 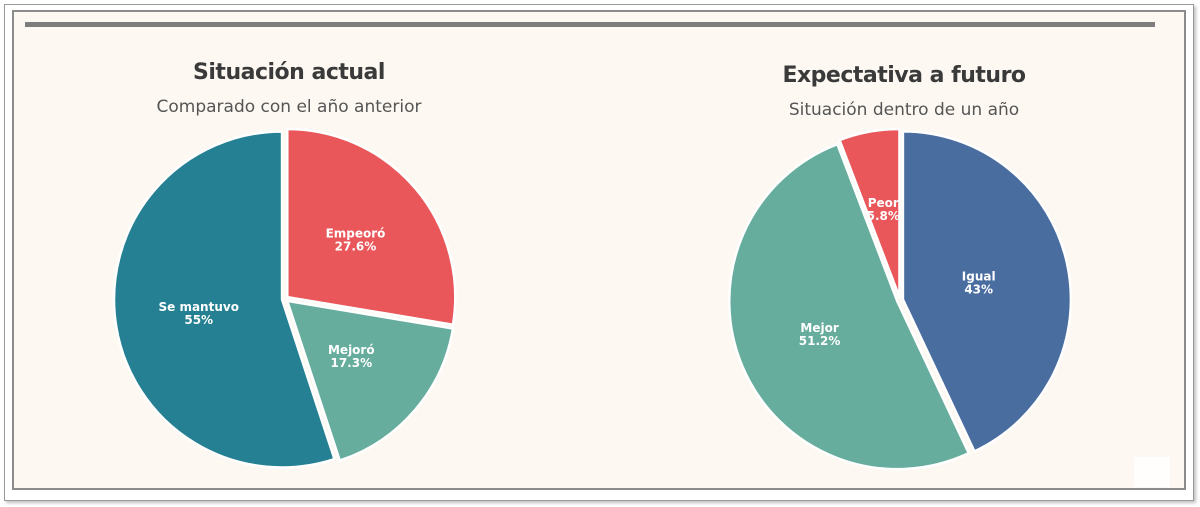 I want to click on chart-1-title: Situación actual, so click(x=289, y=72).